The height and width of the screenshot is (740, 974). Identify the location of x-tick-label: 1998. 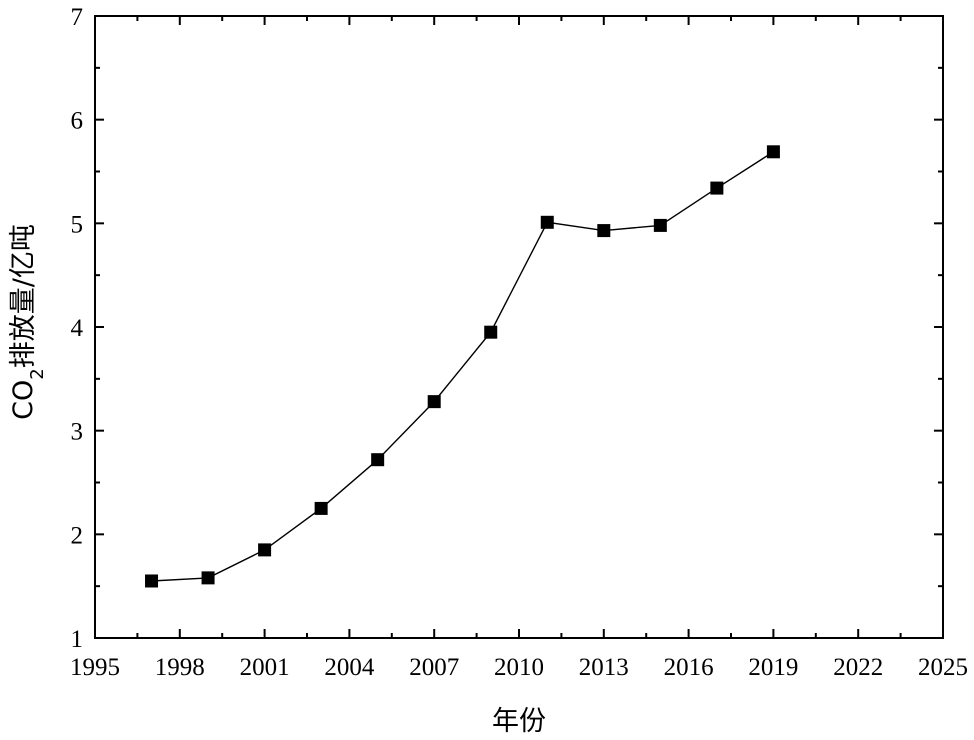
(180, 667).